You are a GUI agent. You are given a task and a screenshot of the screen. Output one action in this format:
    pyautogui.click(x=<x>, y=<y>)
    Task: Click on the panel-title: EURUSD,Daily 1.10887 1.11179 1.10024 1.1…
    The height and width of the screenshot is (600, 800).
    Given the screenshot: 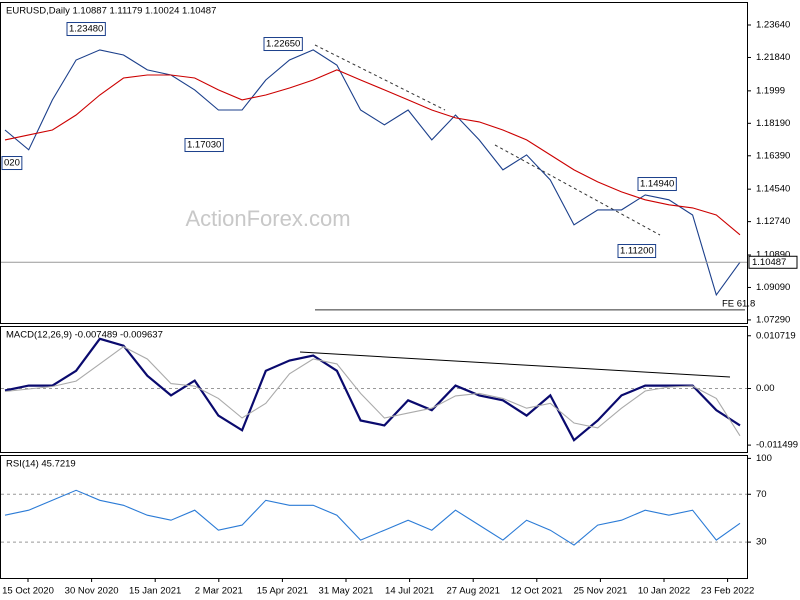 What is the action you would take?
    pyautogui.click(x=111, y=11)
    